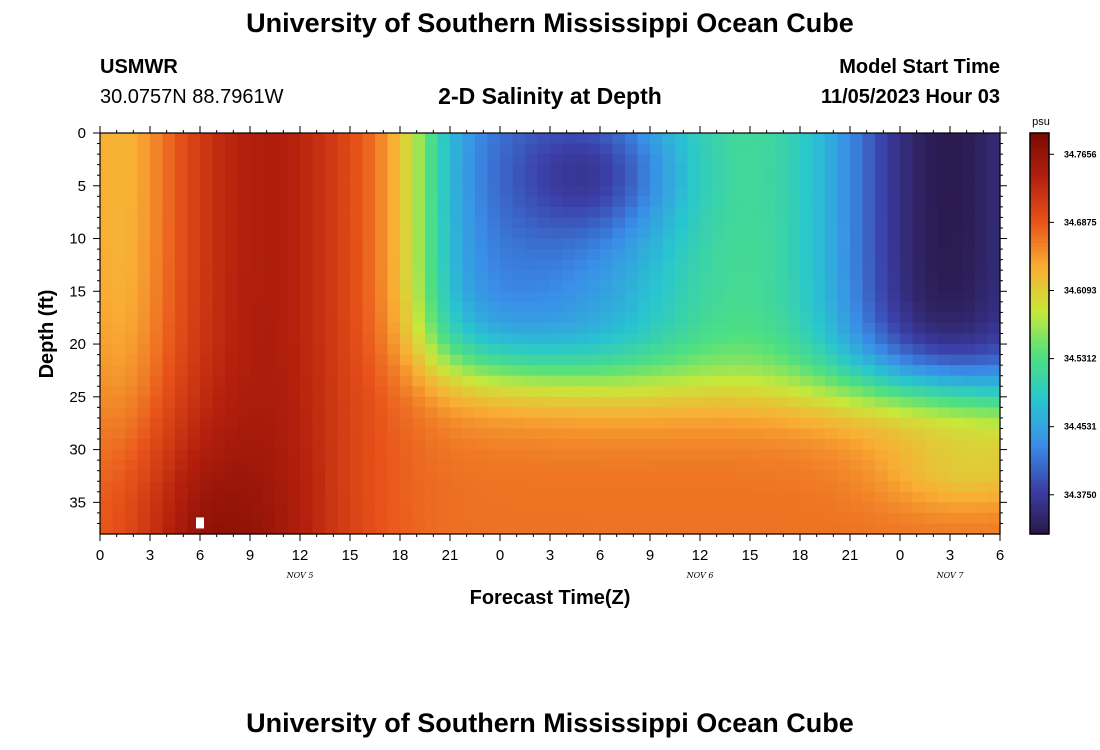 The height and width of the screenshot is (750, 1100). What do you see at coordinates (900, 555) in the screenshot?
I see `x-tick-label: 0` at bounding box center [900, 555].